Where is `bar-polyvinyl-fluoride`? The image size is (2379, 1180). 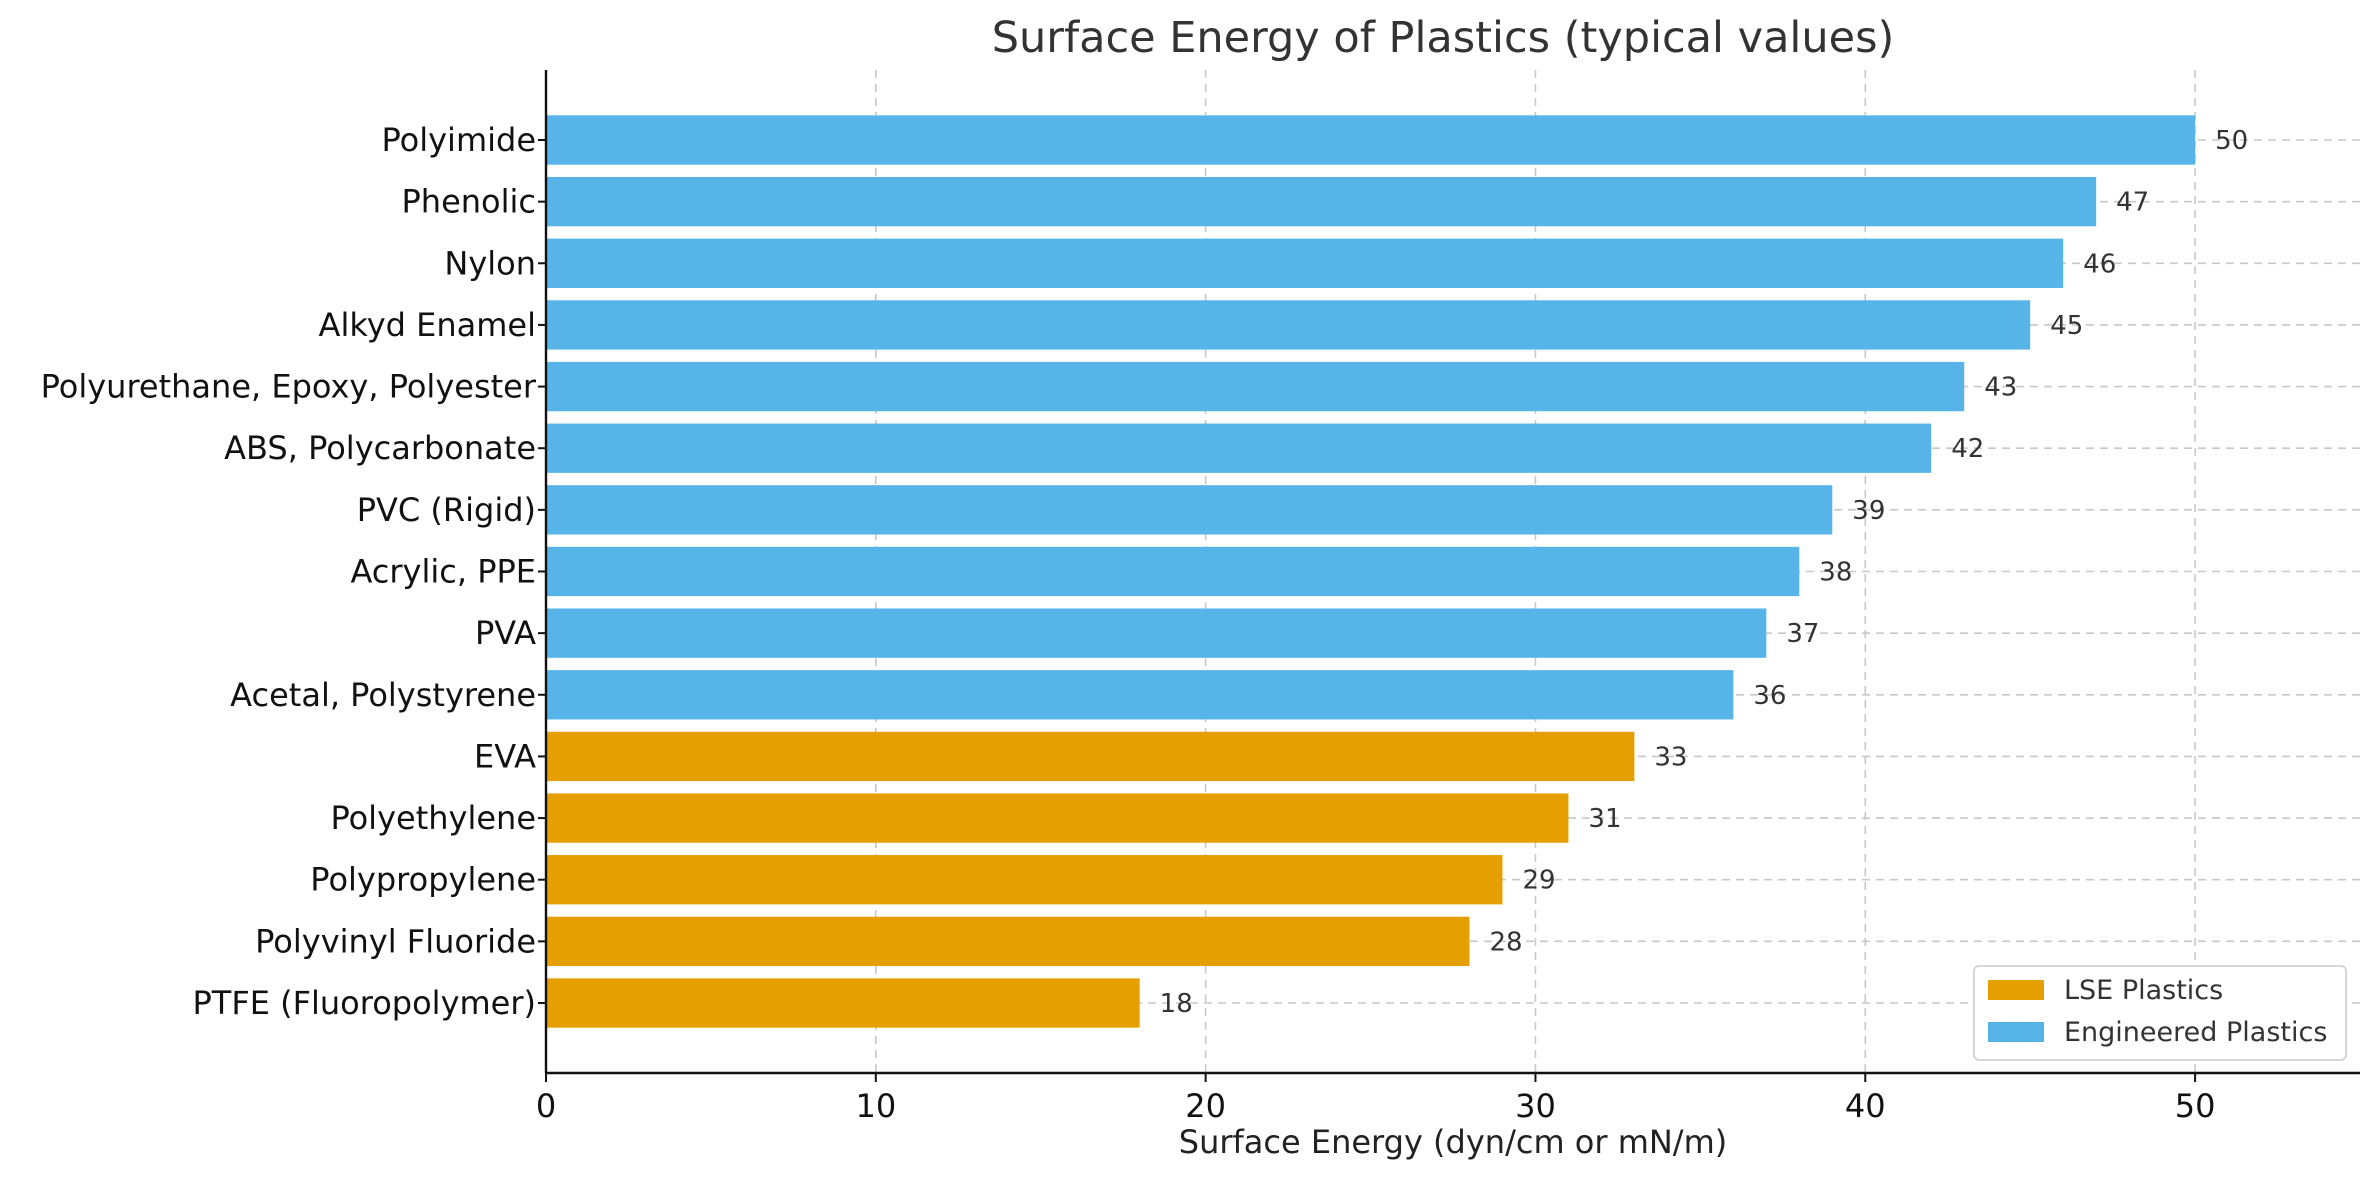
bar-polyvinyl-fluoride is located at coordinates (1008, 941).